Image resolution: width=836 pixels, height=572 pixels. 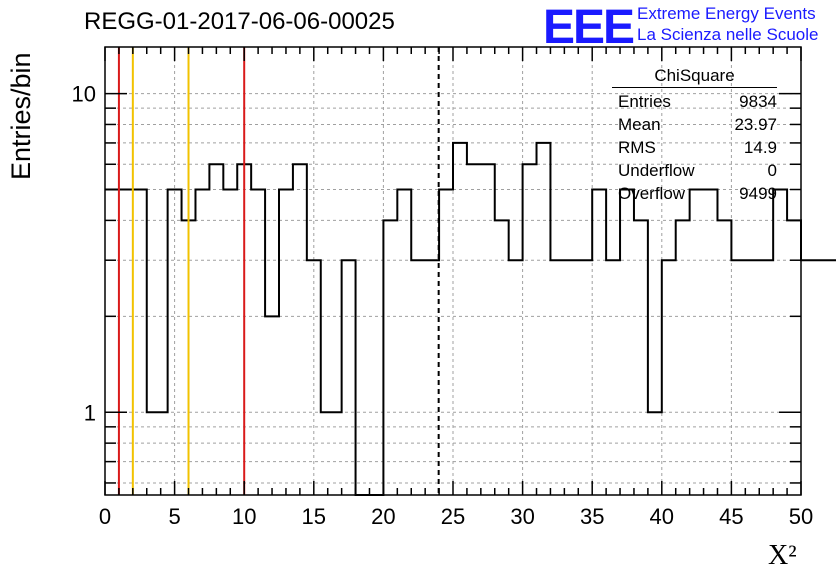 I want to click on stats-value: 14.9, so click(x=760, y=147).